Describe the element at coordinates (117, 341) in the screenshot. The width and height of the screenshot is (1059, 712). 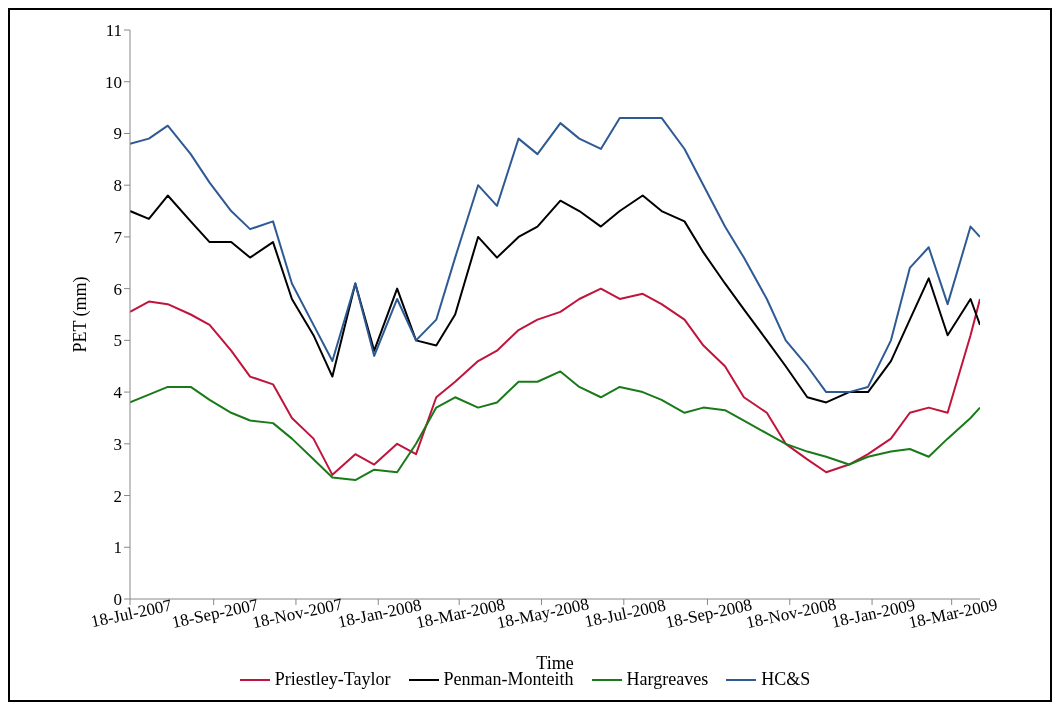
I see `y-tick-label: 5` at that location.